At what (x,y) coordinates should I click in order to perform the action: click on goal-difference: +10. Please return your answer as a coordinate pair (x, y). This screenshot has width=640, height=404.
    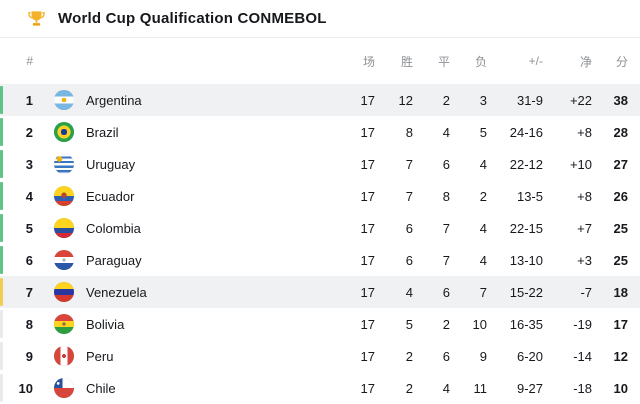
    Looking at the image, I should click on (580, 164).